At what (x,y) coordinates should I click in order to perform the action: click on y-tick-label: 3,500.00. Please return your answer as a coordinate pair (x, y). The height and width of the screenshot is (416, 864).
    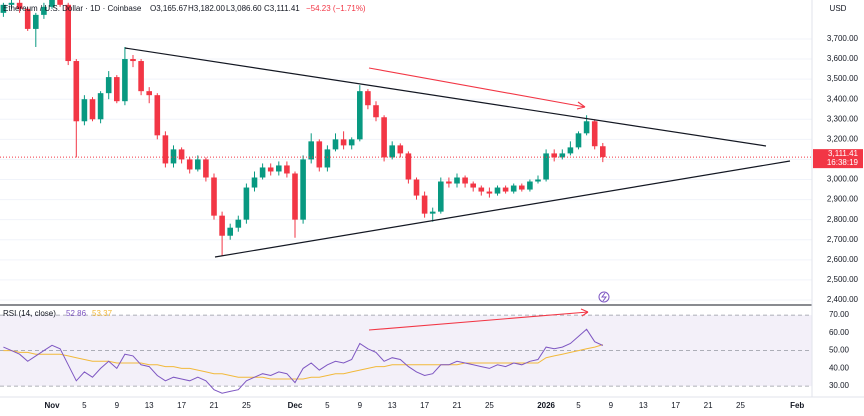
    Looking at the image, I should click on (843, 78).